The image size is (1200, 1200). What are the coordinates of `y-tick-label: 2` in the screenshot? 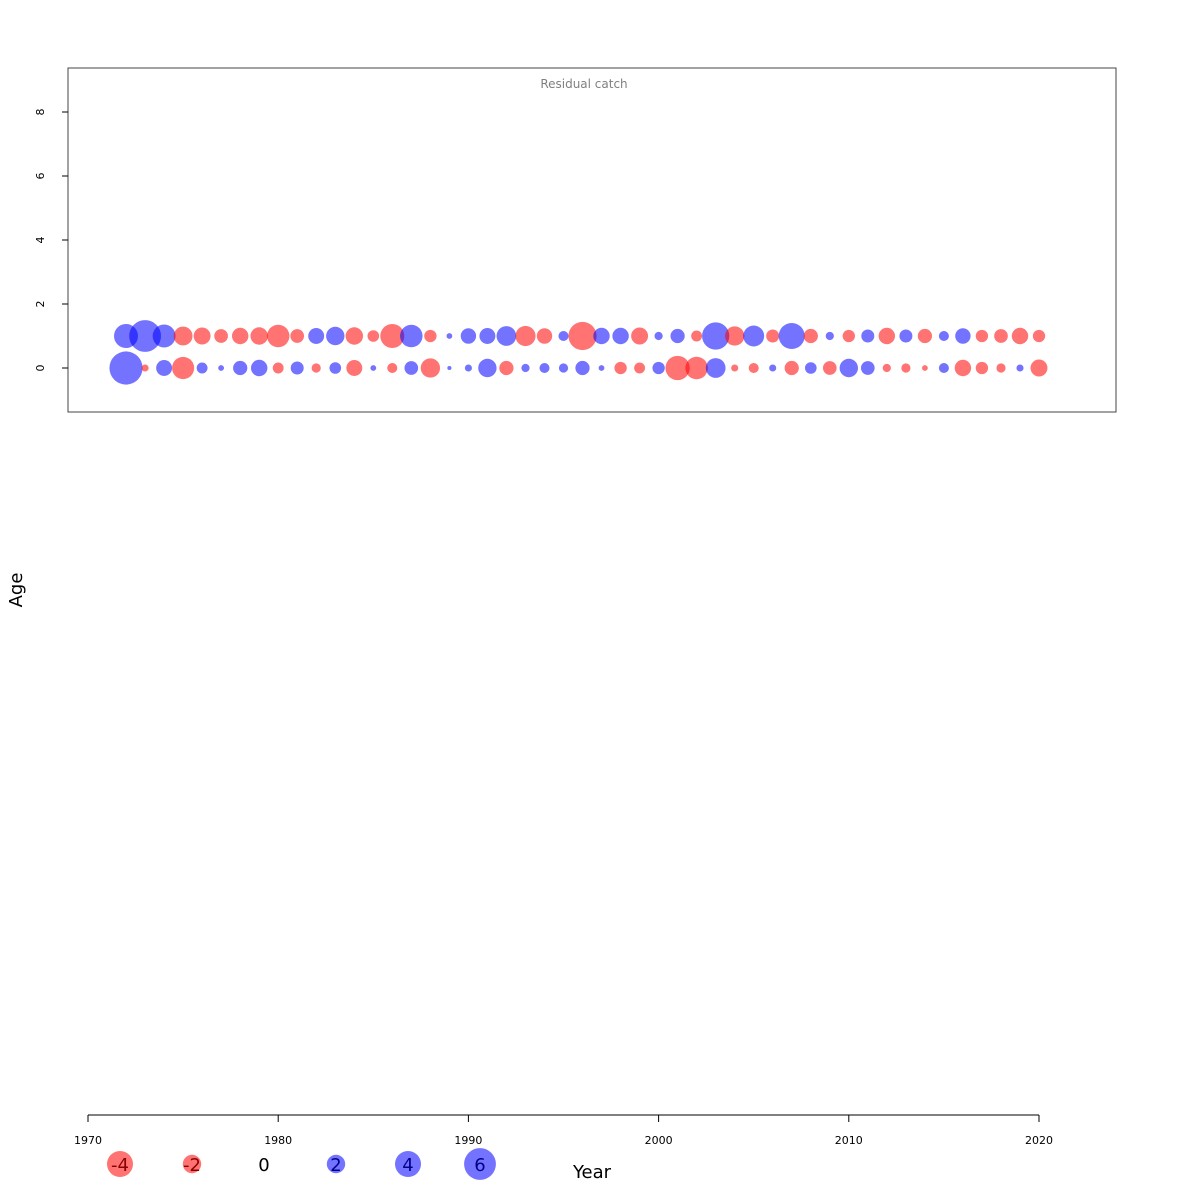 It's located at (40, 304).